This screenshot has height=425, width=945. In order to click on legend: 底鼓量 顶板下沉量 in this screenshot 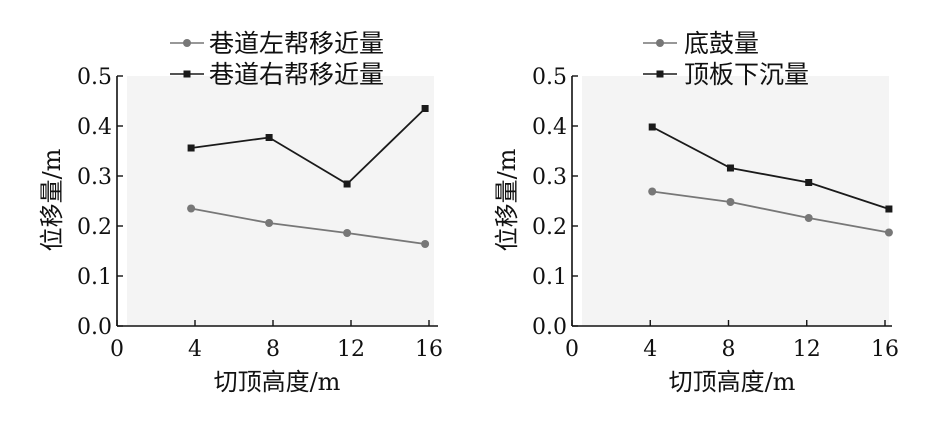, I will do `click(726, 59)`.